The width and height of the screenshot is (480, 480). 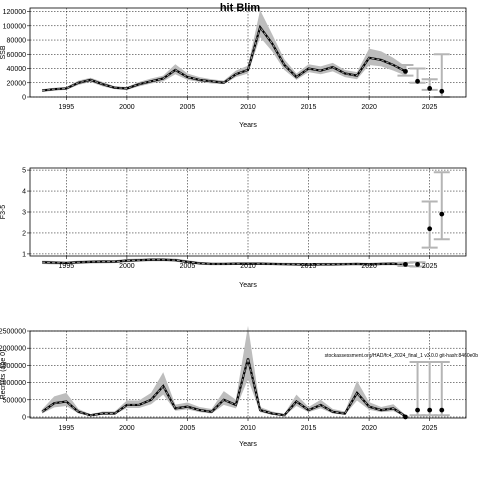 I want to click on y-axis-label: Recruits (age 0), so click(x=3, y=375).